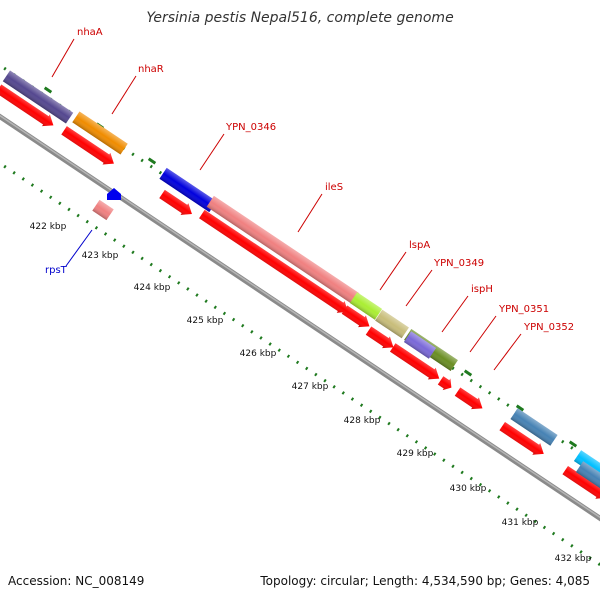  What do you see at coordinates (258, 354) in the screenshot?
I see `kbp-label: 426 kbp` at bounding box center [258, 354].